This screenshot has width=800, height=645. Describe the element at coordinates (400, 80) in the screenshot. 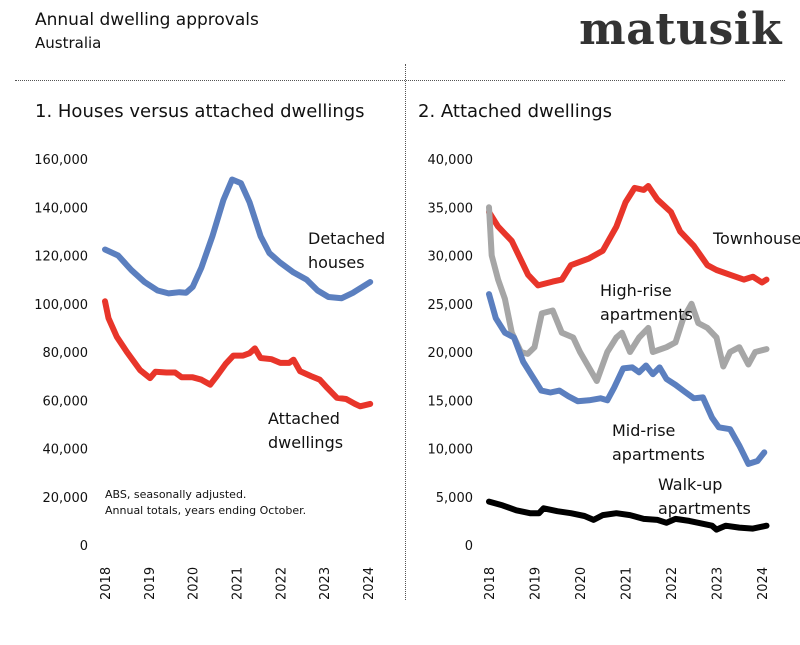

I see `header-divider` at that location.